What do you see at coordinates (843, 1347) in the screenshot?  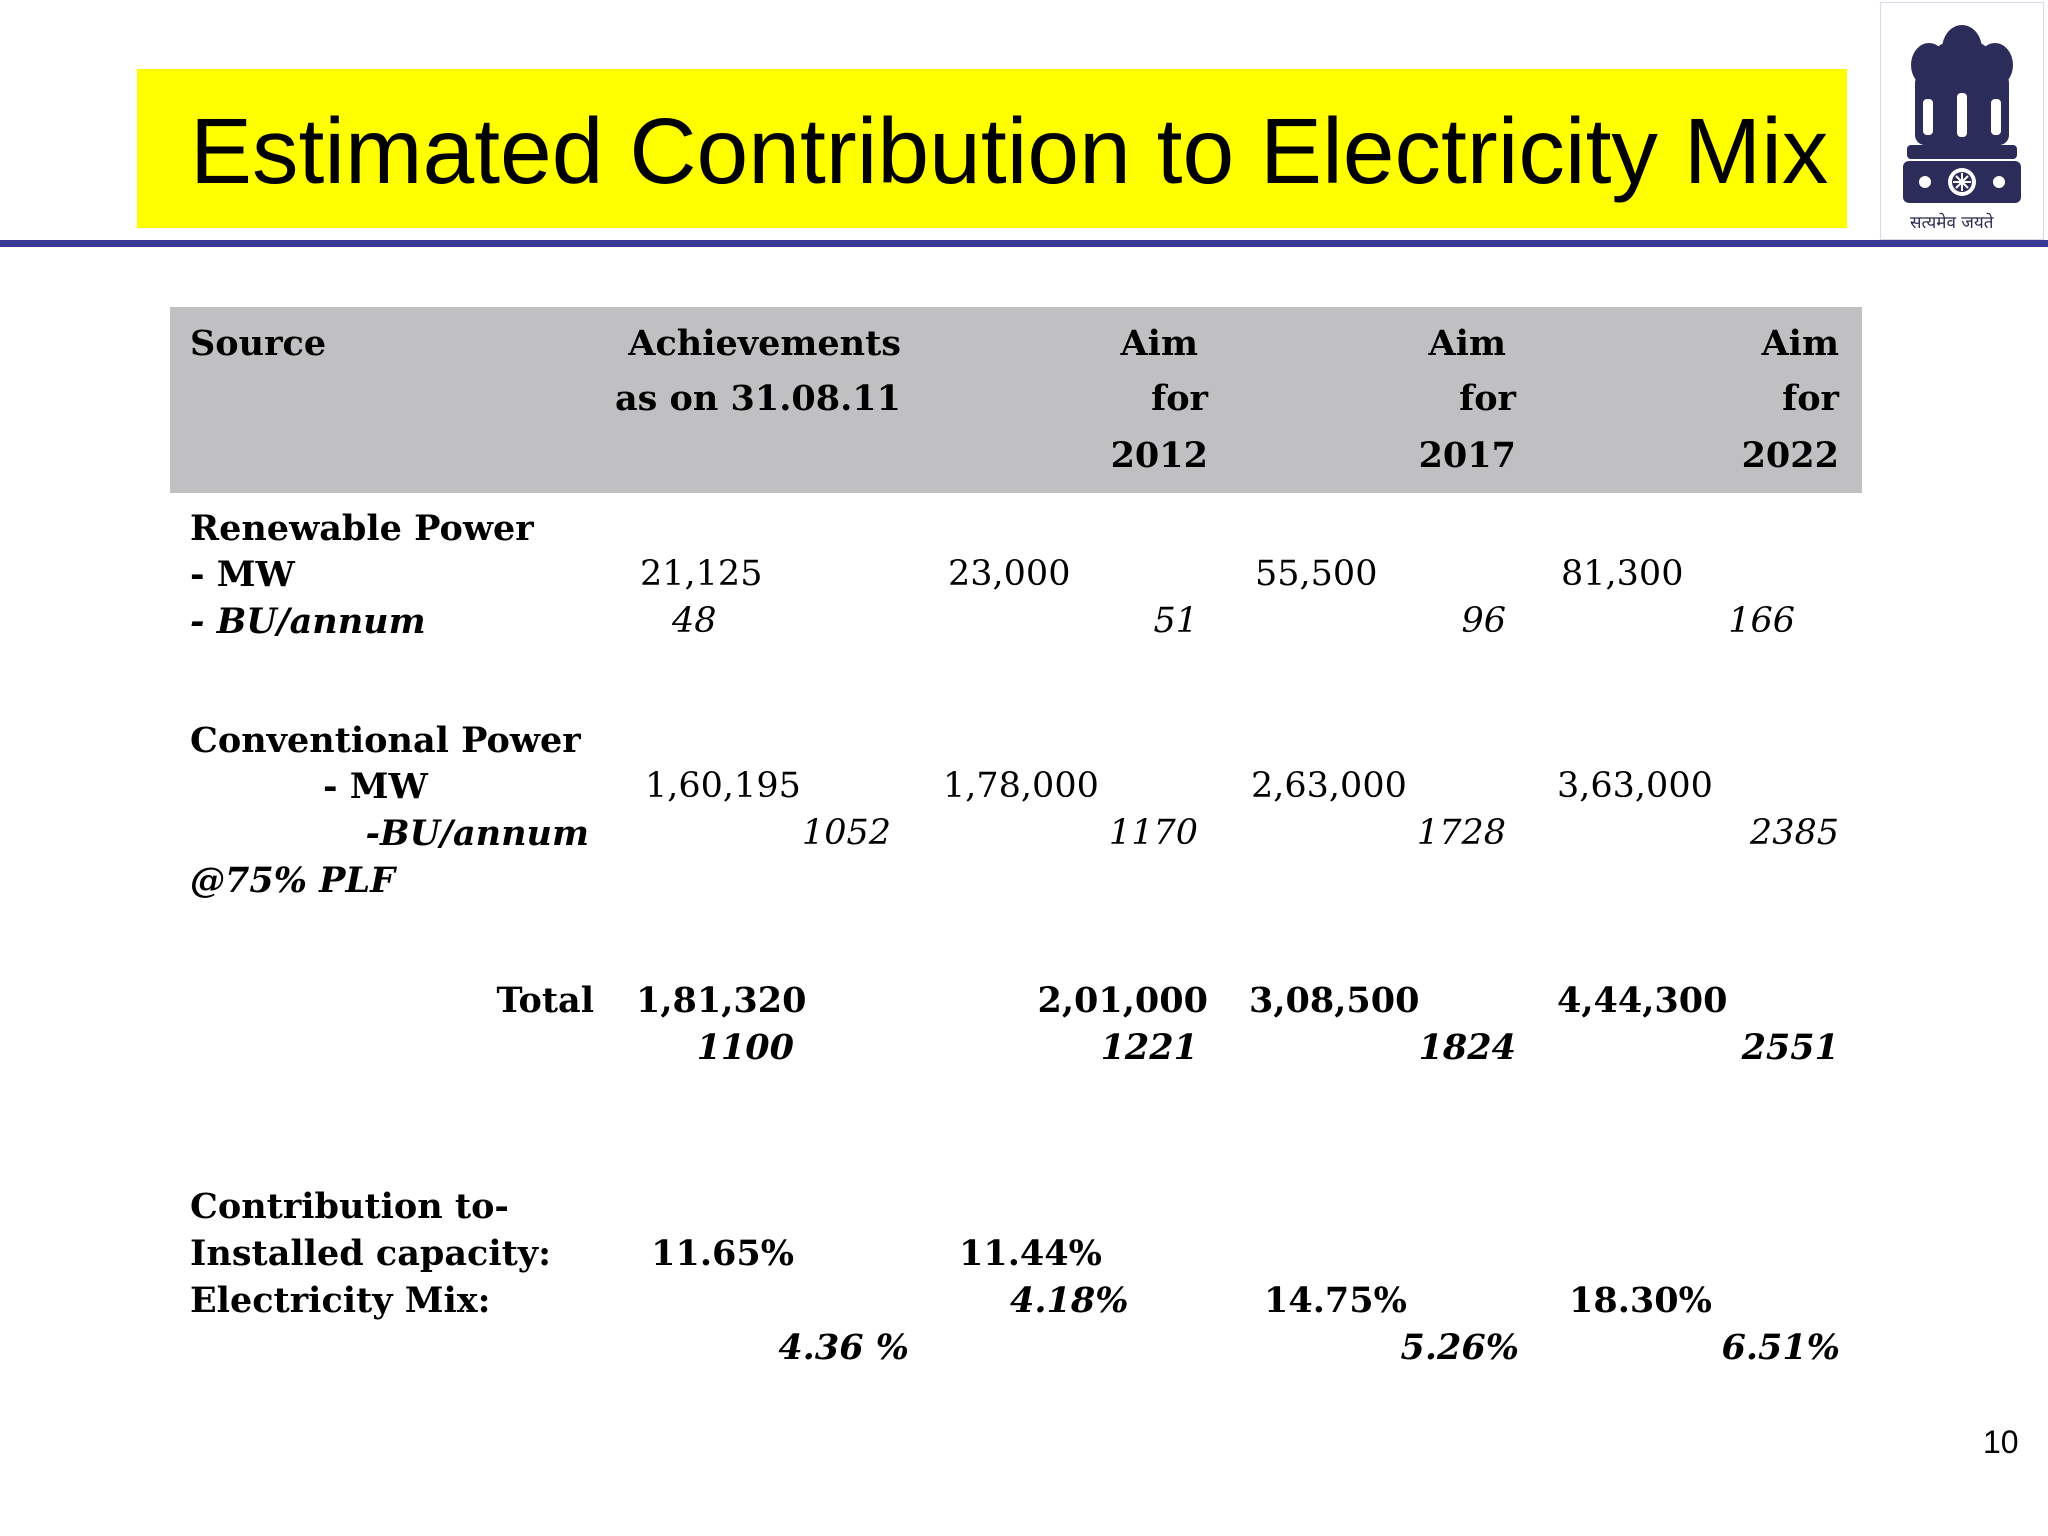 I see `electricity-mix-value: 4.36 %` at bounding box center [843, 1347].